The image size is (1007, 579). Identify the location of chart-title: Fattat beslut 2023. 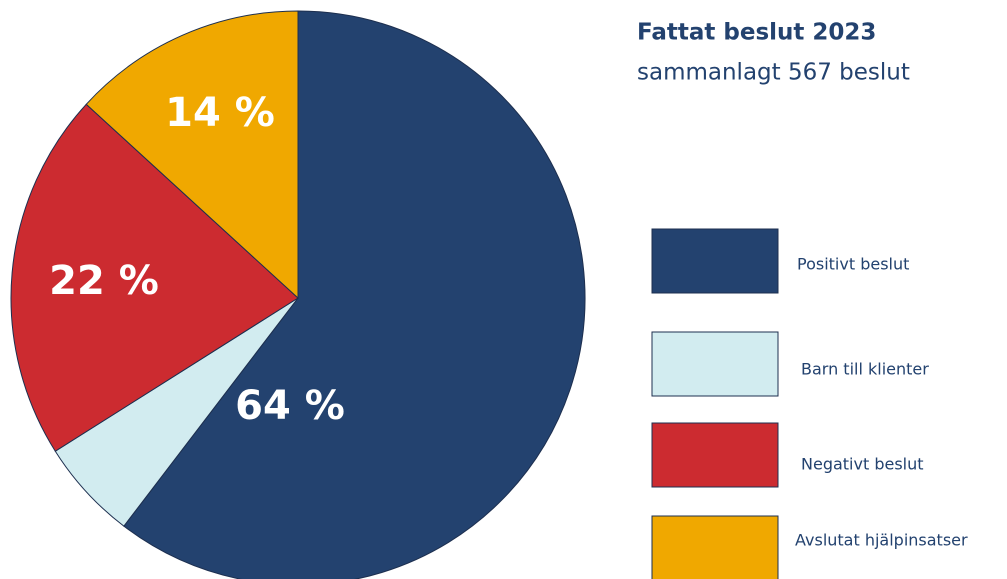
(756, 33).